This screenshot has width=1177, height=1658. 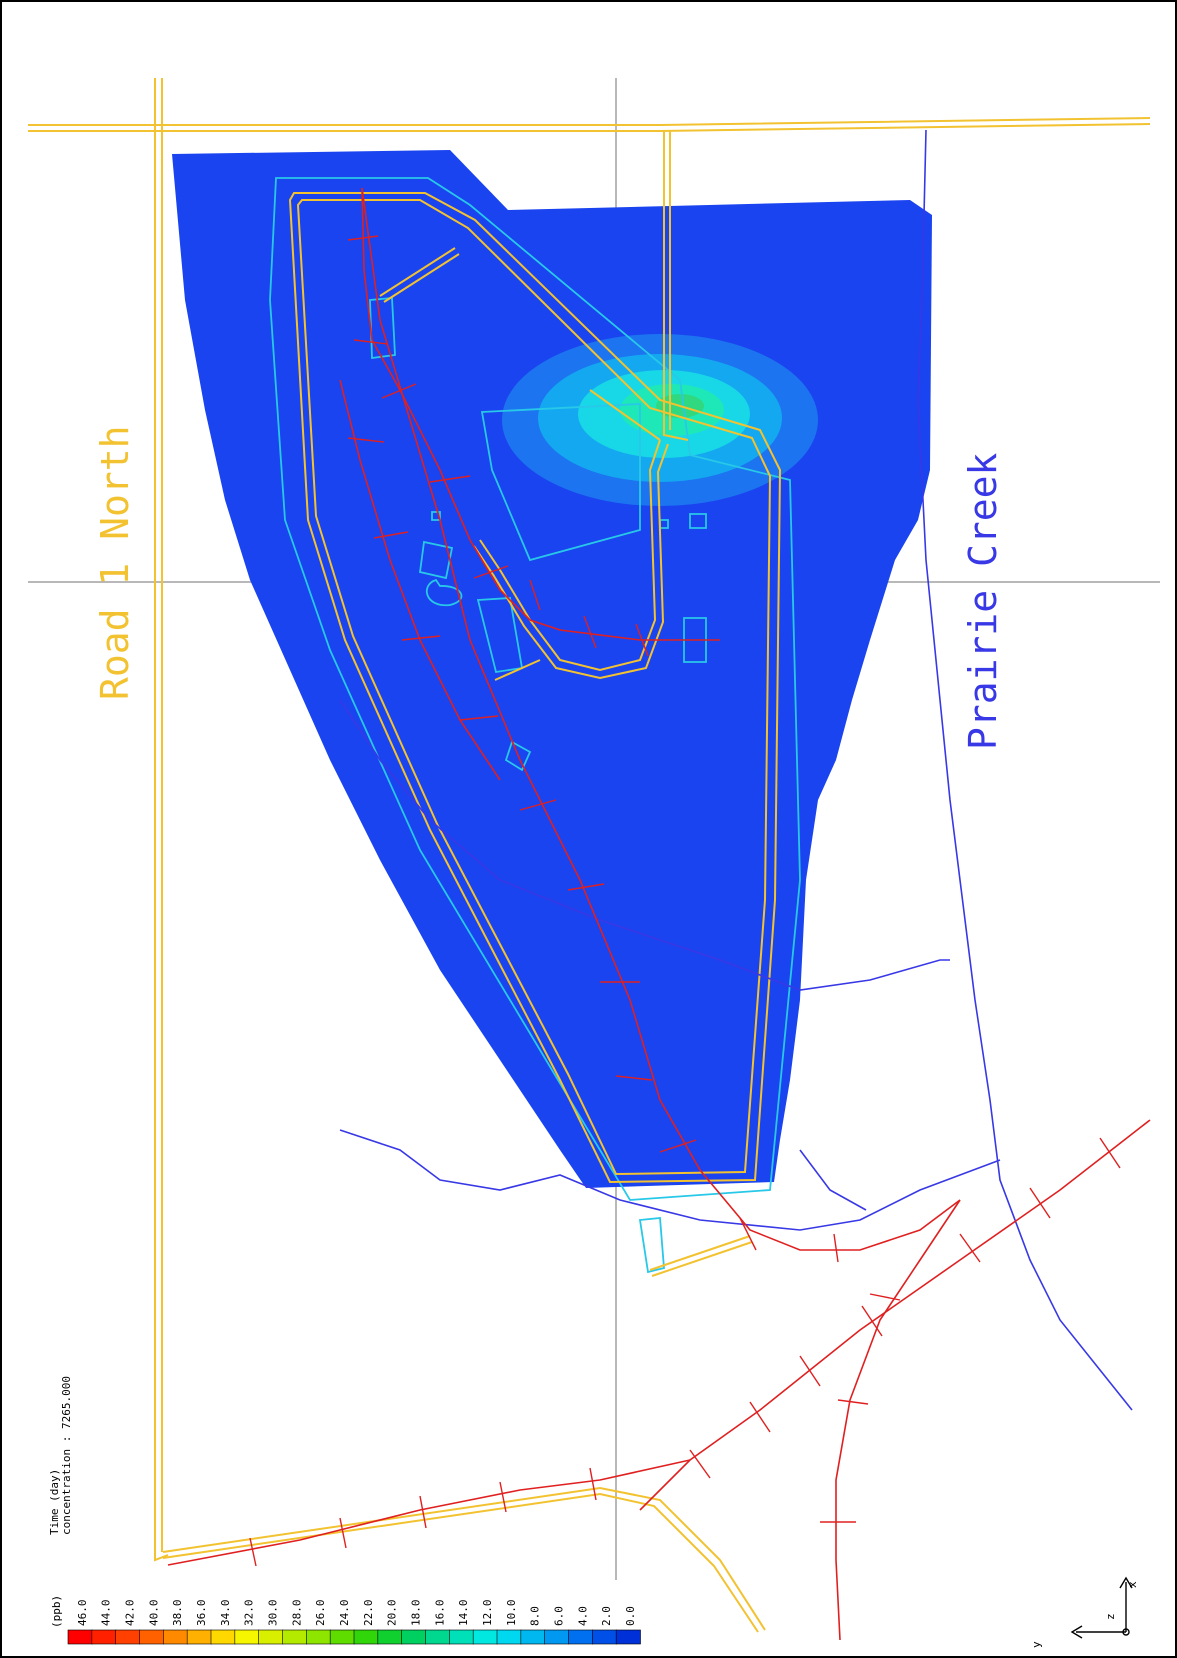 What do you see at coordinates (1101, 1607) in the screenshot?
I see `axis-triad` at bounding box center [1101, 1607].